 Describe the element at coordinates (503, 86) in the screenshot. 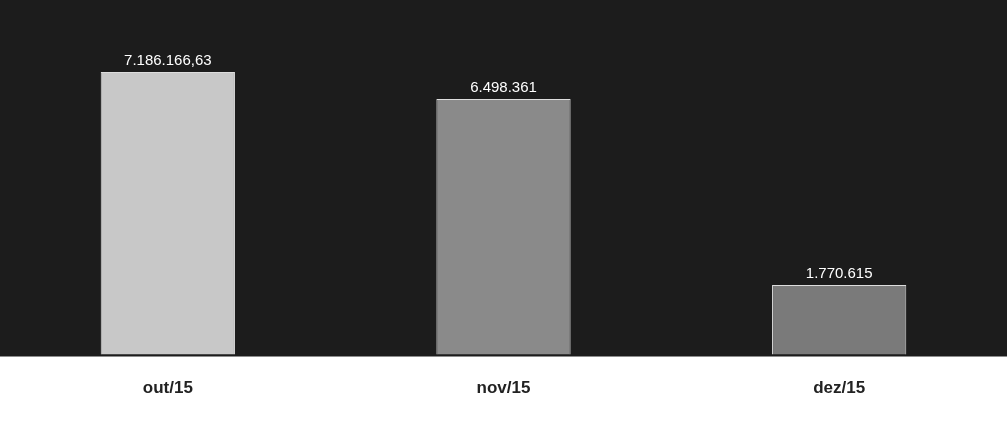

I see `data-label: 6.498.361` at that location.